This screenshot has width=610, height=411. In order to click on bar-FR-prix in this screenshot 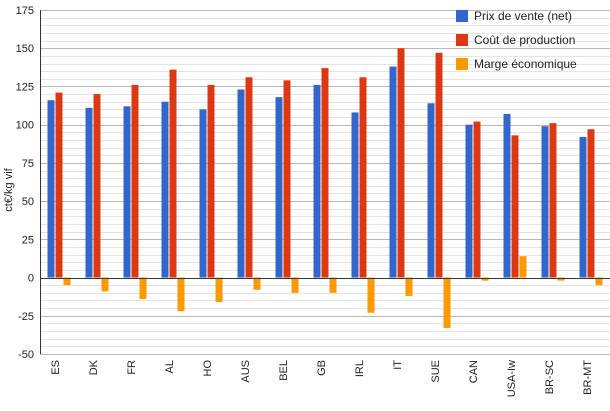, I will do `click(127, 192)`.